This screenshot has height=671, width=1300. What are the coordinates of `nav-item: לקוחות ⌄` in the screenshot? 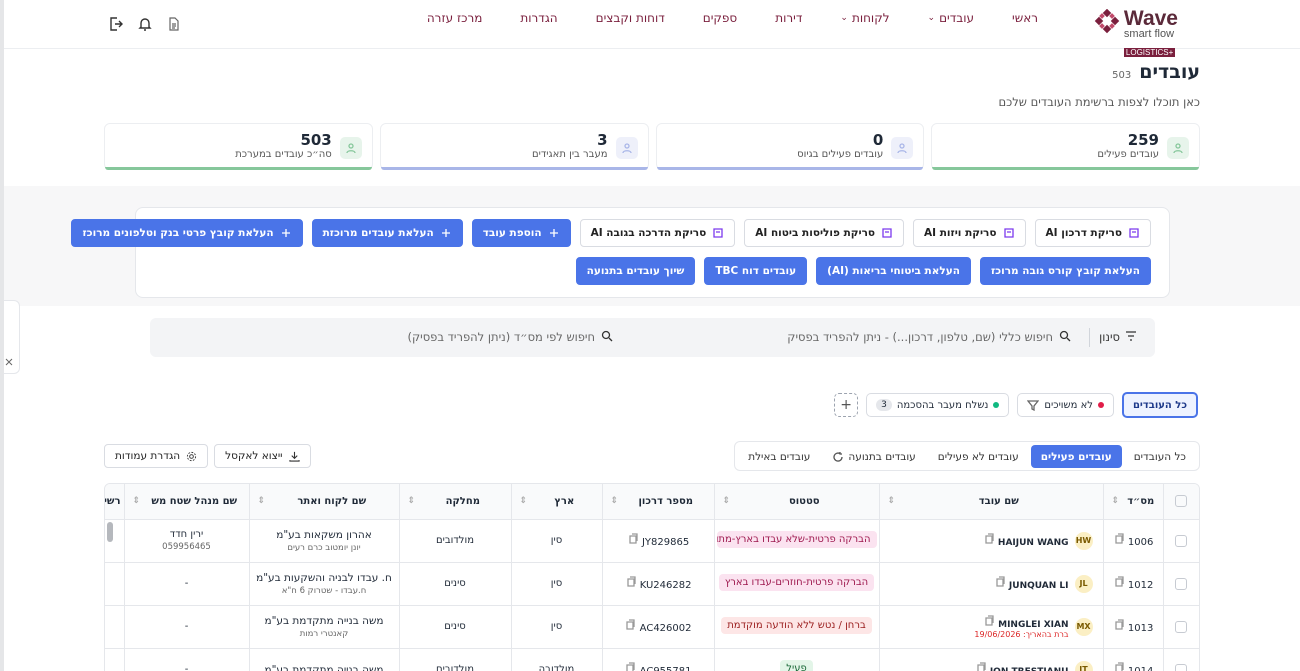 It's located at (864, 18).